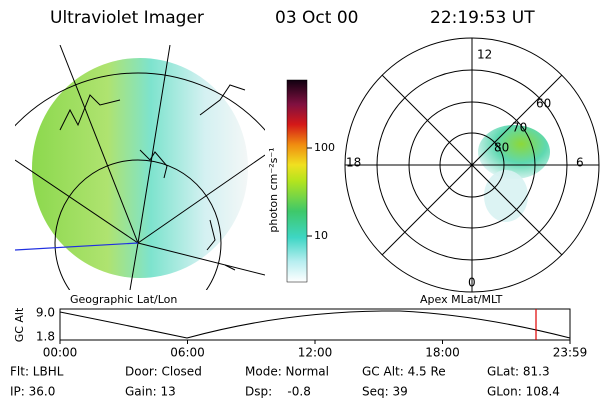  What do you see at coordinates (316, 18) in the screenshot?
I see `date: 03 Oct 00` at bounding box center [316, 18].